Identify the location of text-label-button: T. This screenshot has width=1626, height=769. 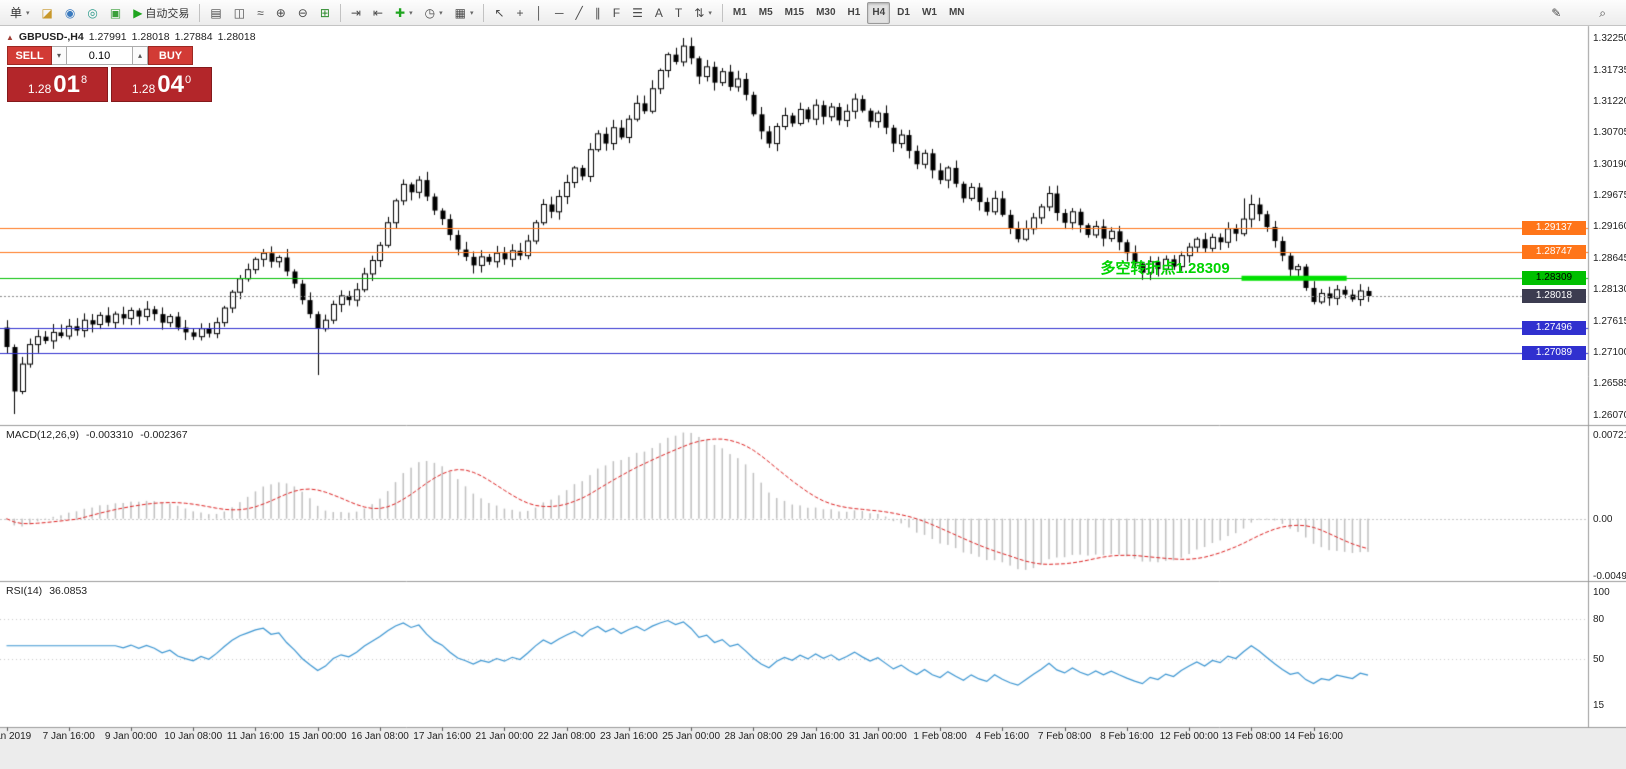
(678, 13).